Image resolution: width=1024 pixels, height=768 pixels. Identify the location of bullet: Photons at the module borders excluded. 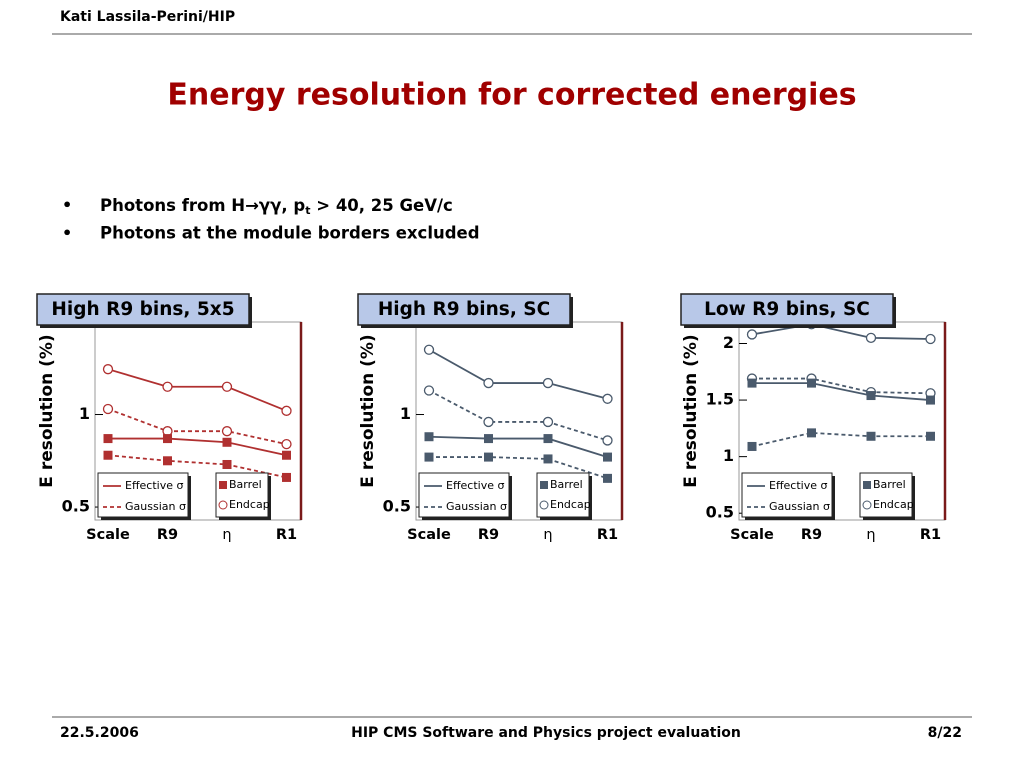
(290, 233).